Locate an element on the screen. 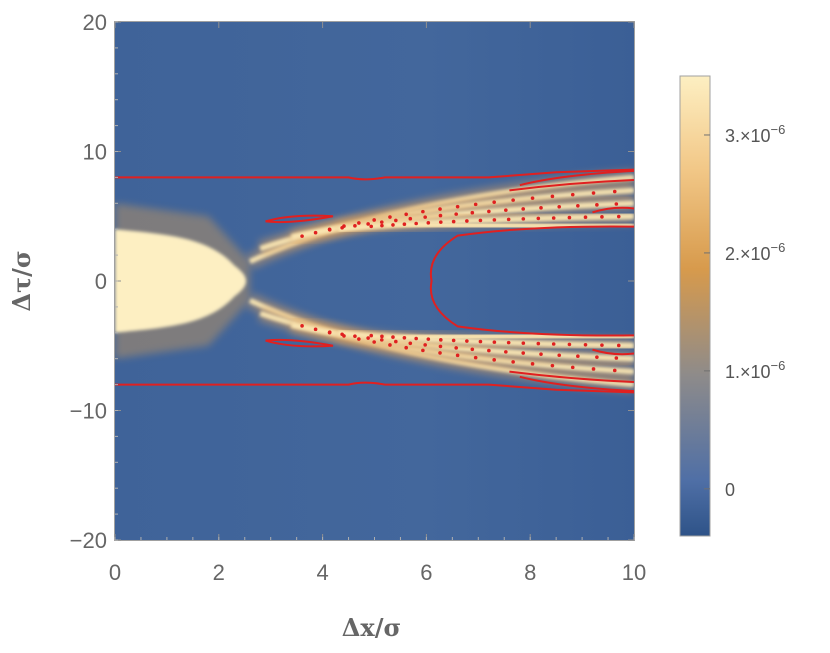 Image resolution: width=830 pixels, height=653 pixels. x-tick-label: 8 is located at coordinates (530, 572).